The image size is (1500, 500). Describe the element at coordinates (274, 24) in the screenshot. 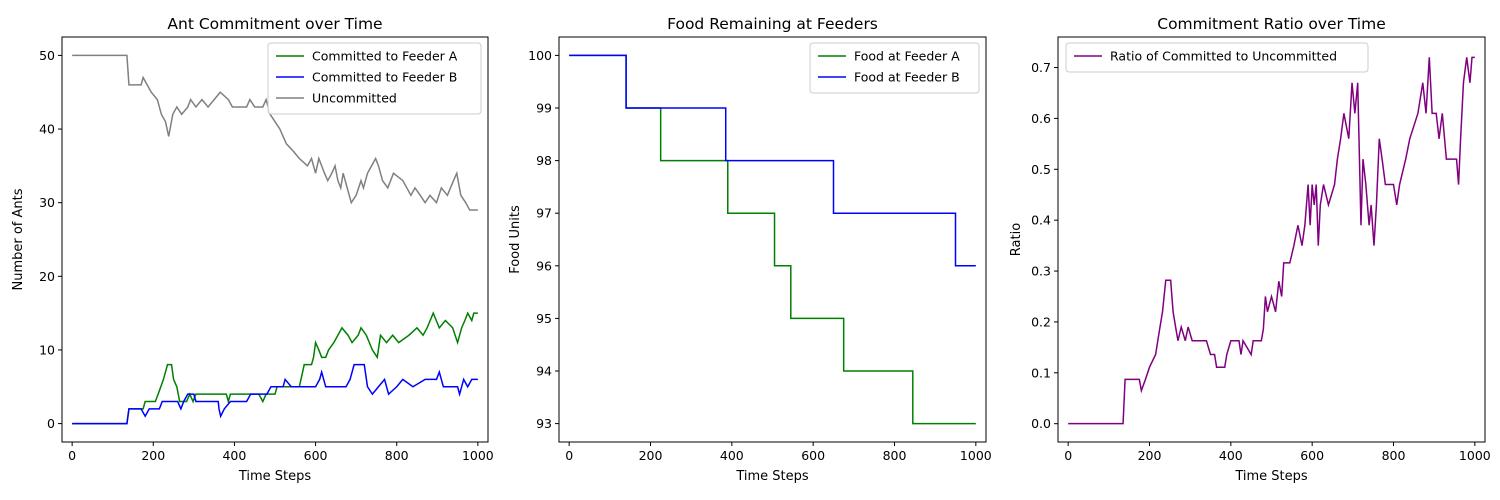

I see `chart-title: Ant Commitment over Time` at that location.